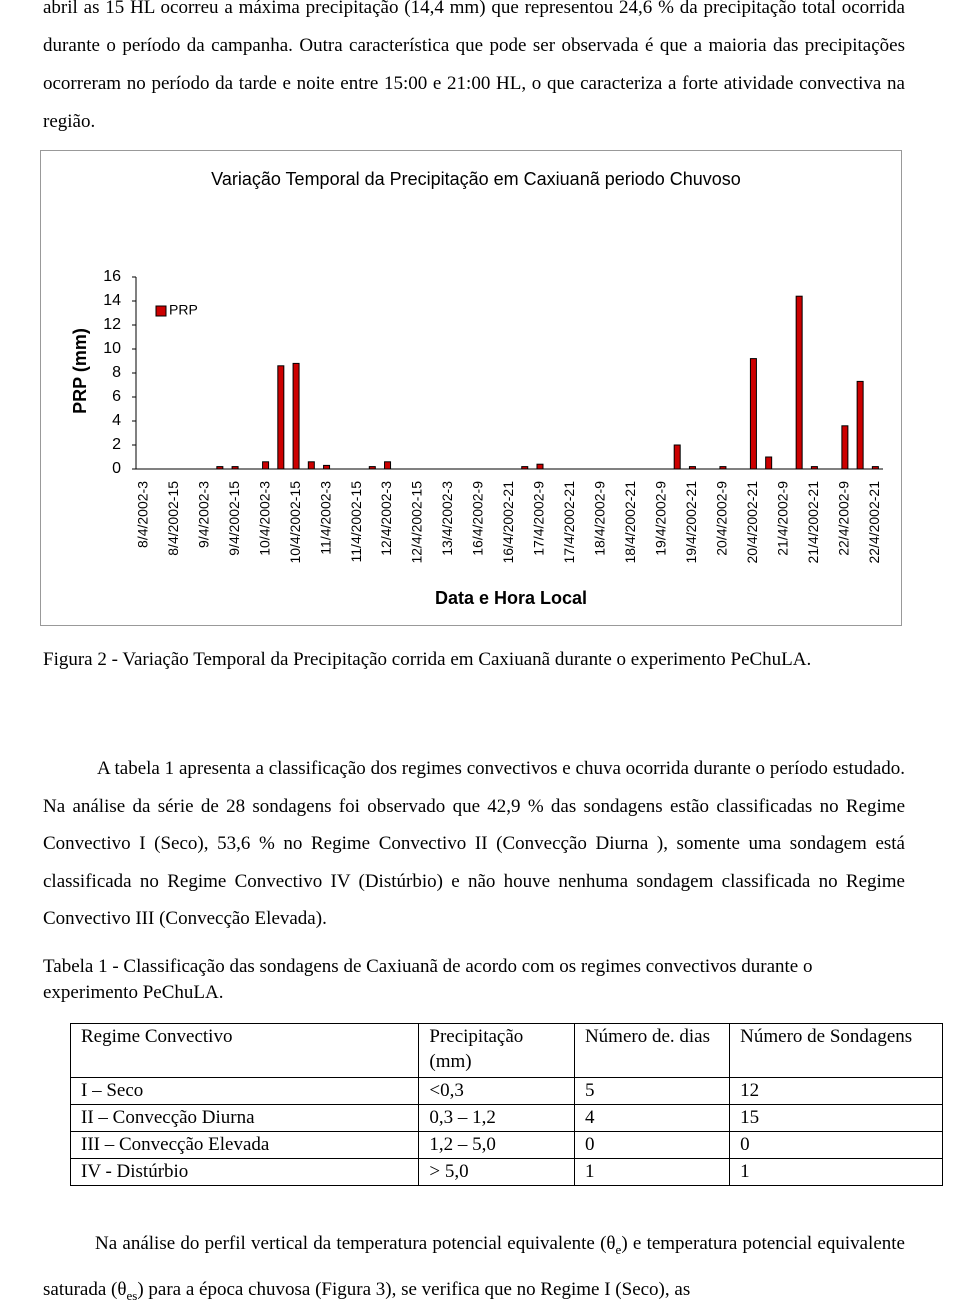  Describe the element at coordinates (844, 518) in the screenshot. I see `x-tick-label: 22/4/2002-9` at that location.